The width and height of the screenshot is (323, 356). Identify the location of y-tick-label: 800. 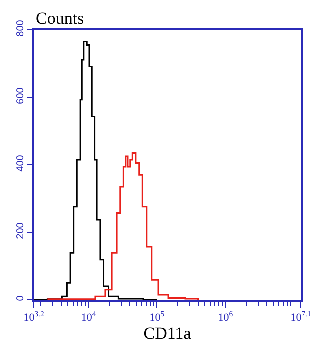
(20, 28).